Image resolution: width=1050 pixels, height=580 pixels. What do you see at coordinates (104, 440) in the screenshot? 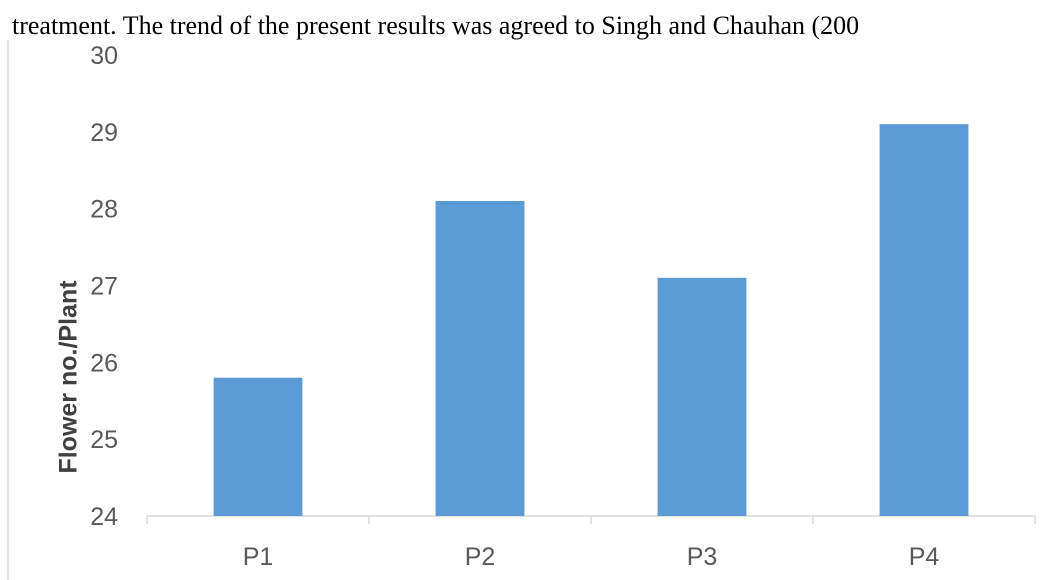
I see `y-tick-label: 25` at bounding box center [104, 440].